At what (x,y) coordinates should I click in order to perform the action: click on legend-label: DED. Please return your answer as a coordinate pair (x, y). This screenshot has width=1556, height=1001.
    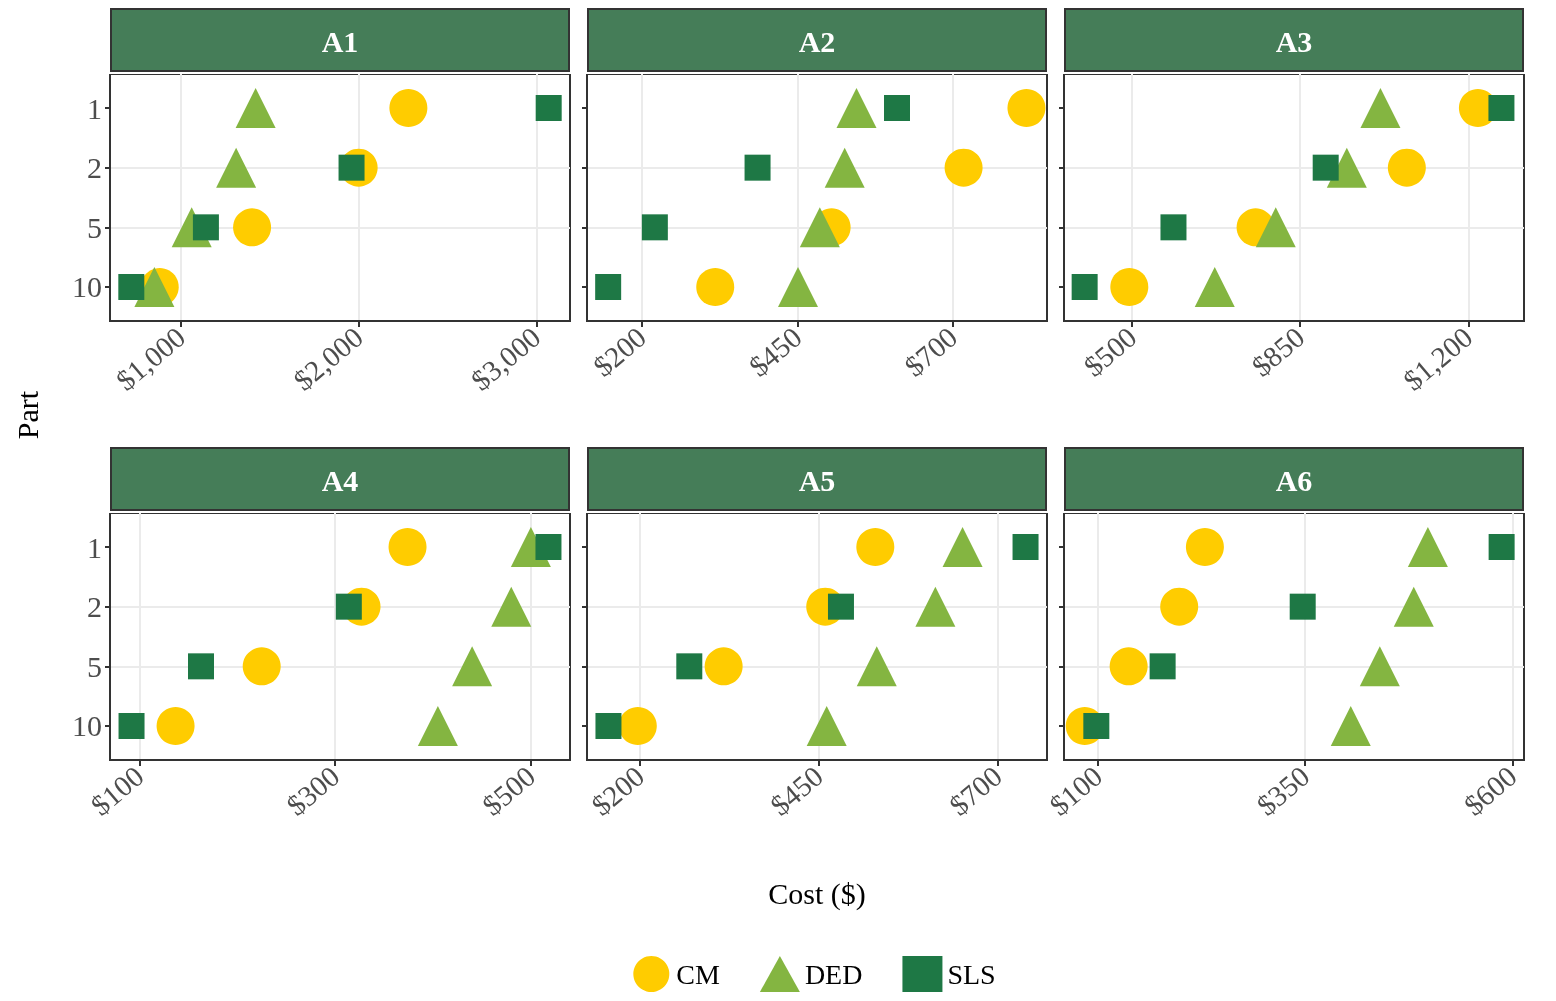
    Looking at the image, I should click on (833, 974).